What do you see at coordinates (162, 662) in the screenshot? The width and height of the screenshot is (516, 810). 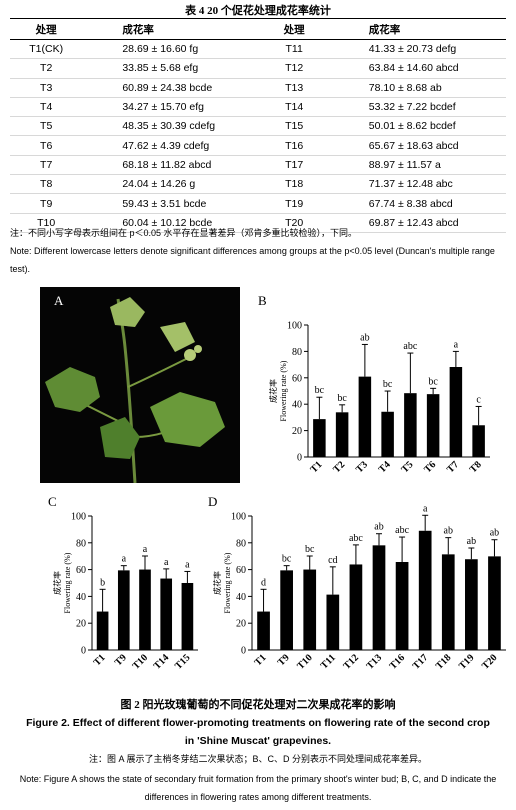 I see `x-tick-label: T14` at bounding box center [162, 662].